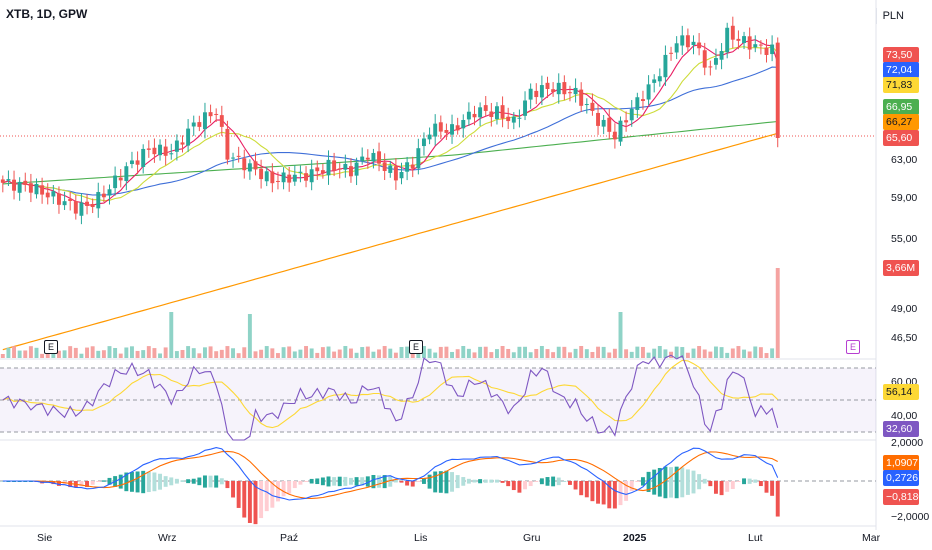 The image size is (932, 550). What do you see at coordinates (904, 416) in the screenshot?
I see `rsi-axis-label: 40,00` at bounding box center [904, 416].